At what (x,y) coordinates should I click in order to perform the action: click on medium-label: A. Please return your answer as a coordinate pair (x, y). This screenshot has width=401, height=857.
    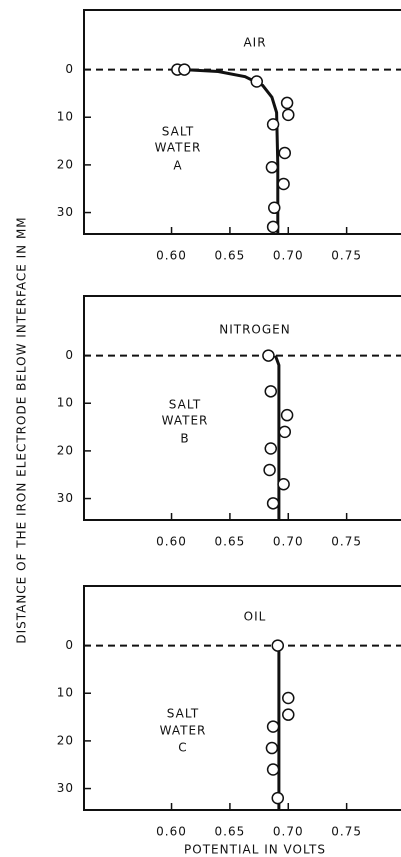
    Looking at the image, I should click on (177, 166).